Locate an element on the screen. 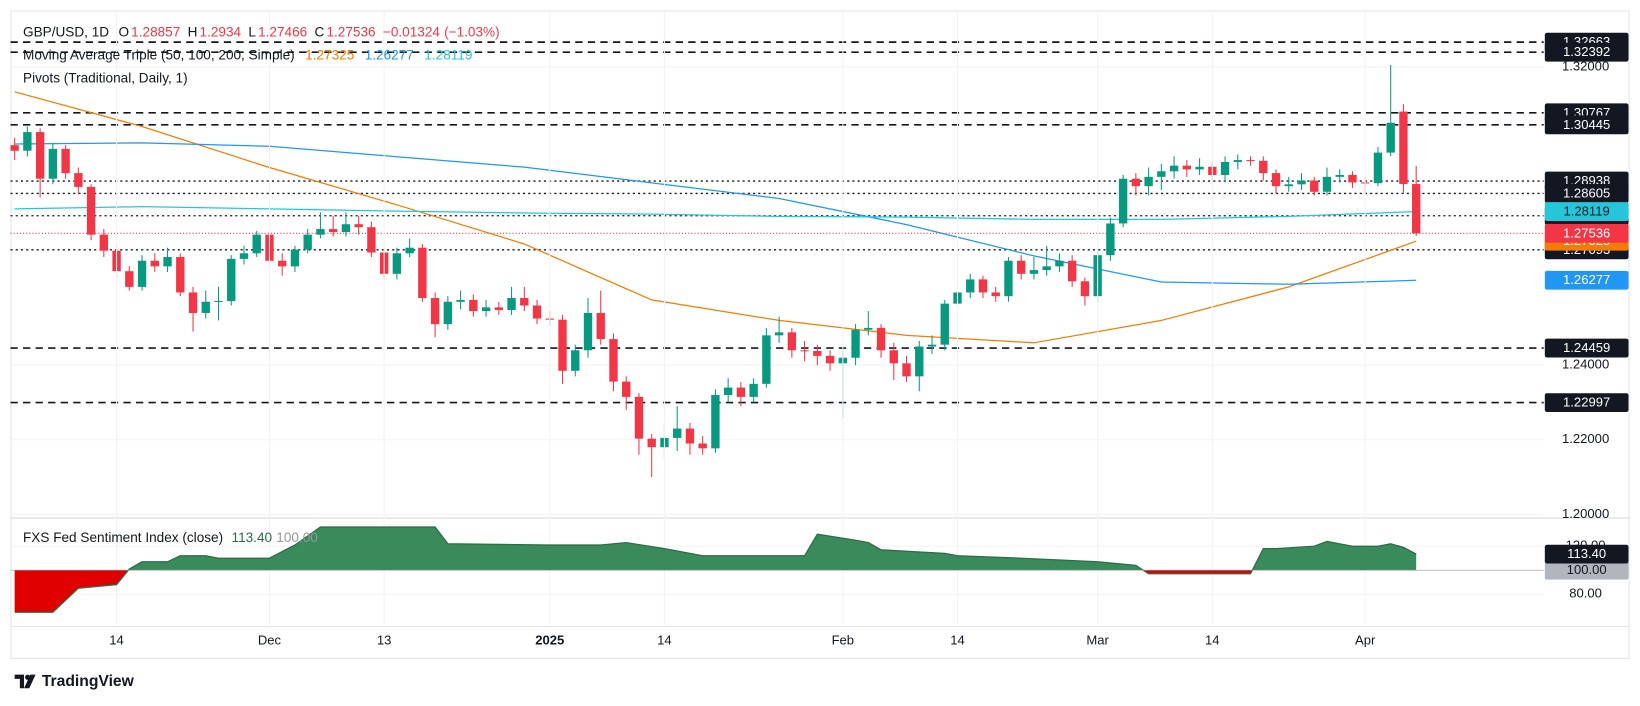 The width and height of the screenshot is (1640, 706). legend-text: 1.27466 is located at coordinates (282, 31).